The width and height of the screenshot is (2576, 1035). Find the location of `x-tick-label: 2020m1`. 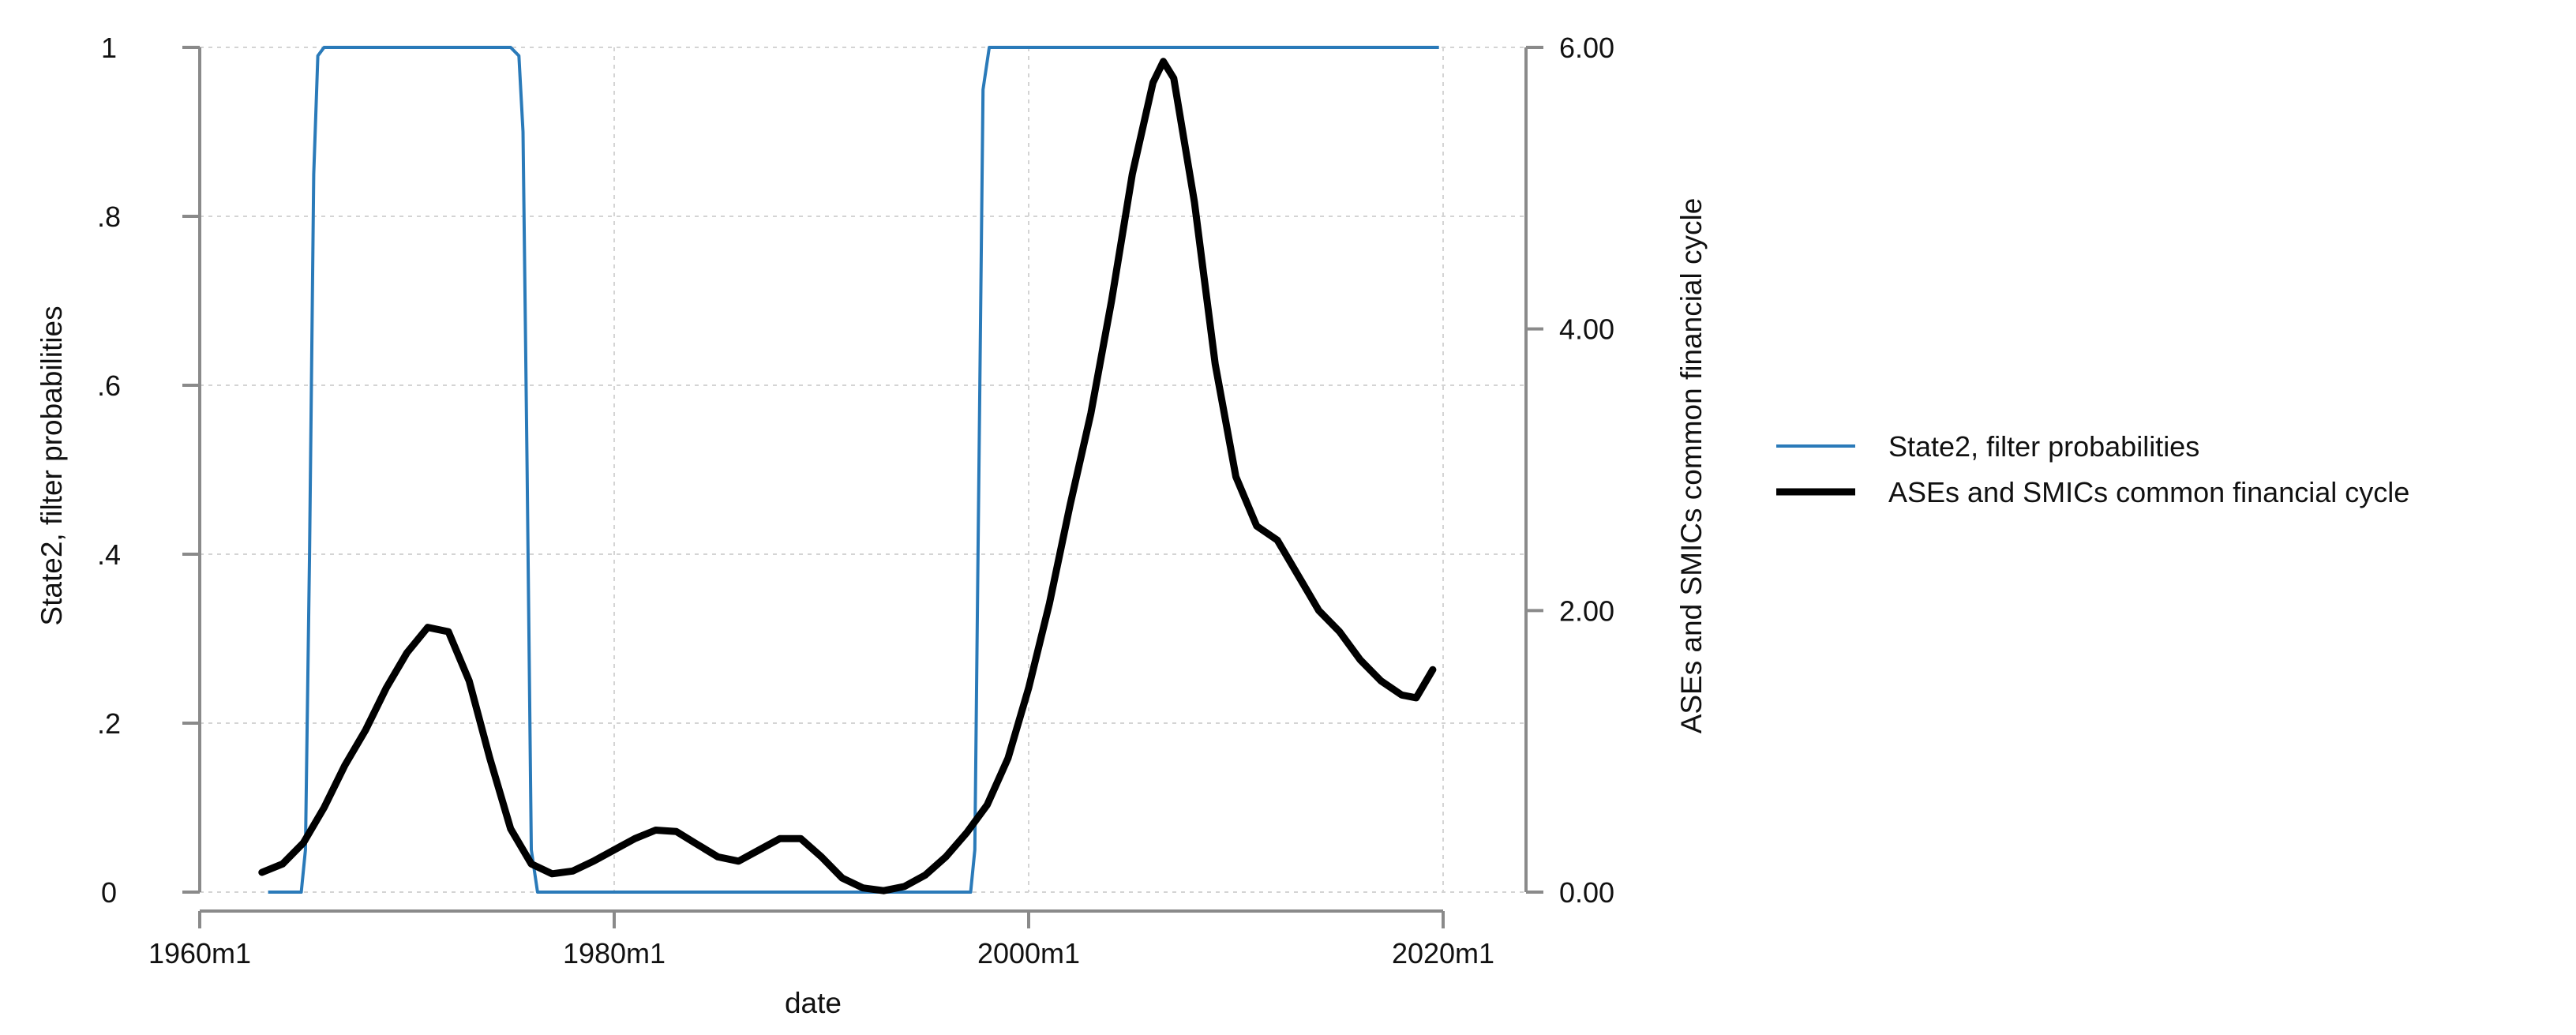

x-tick-label: 2020m1 is located at coordinates (1443, 953).